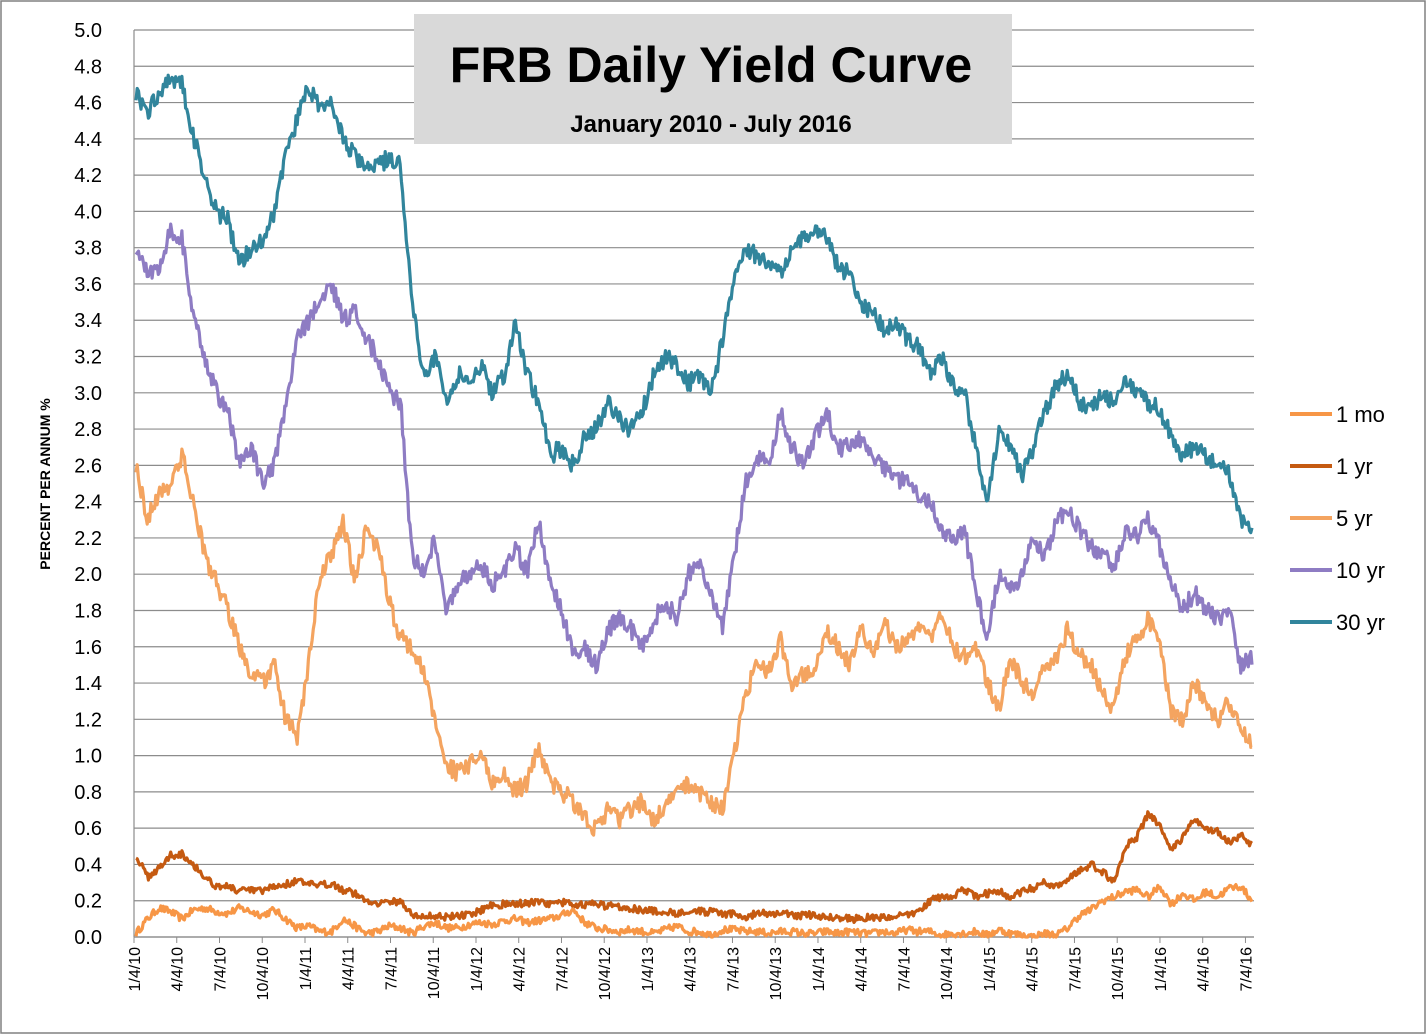 This screenshot has height=1034, width=1426. Describe the element at coordinates (904, 969) in the screenshot. I see `x-tick-label: 7/4/14` at that location.